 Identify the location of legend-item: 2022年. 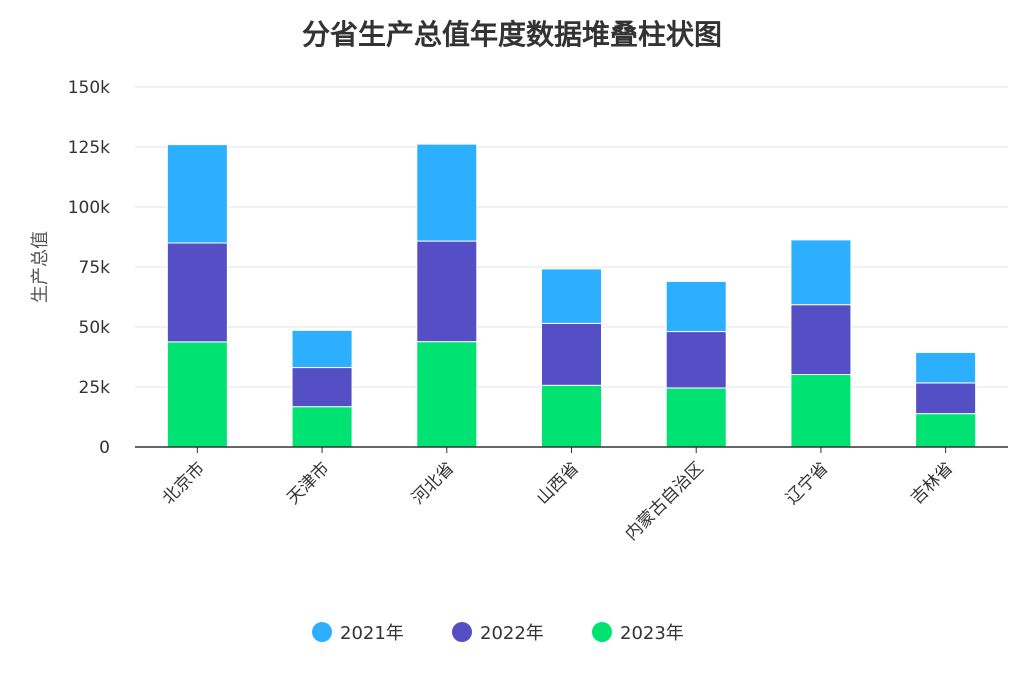
(498, 633).